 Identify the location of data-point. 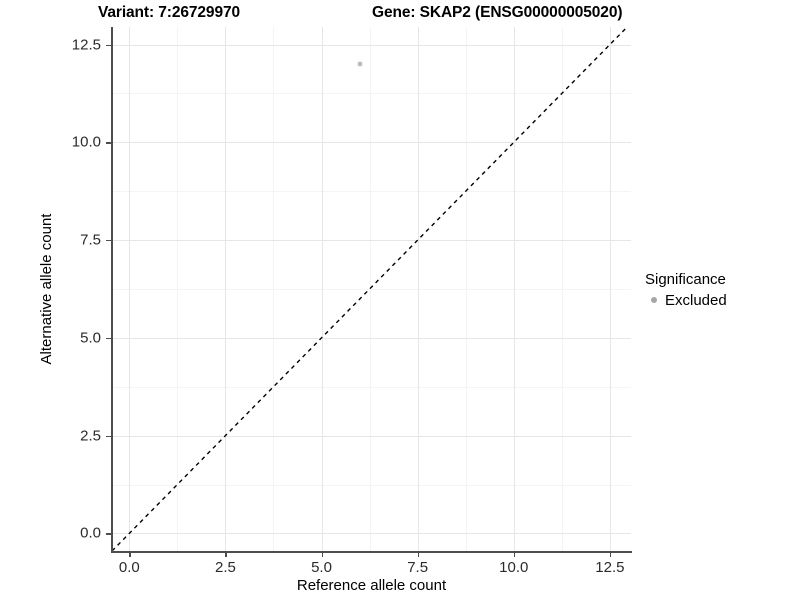
(360, 64).